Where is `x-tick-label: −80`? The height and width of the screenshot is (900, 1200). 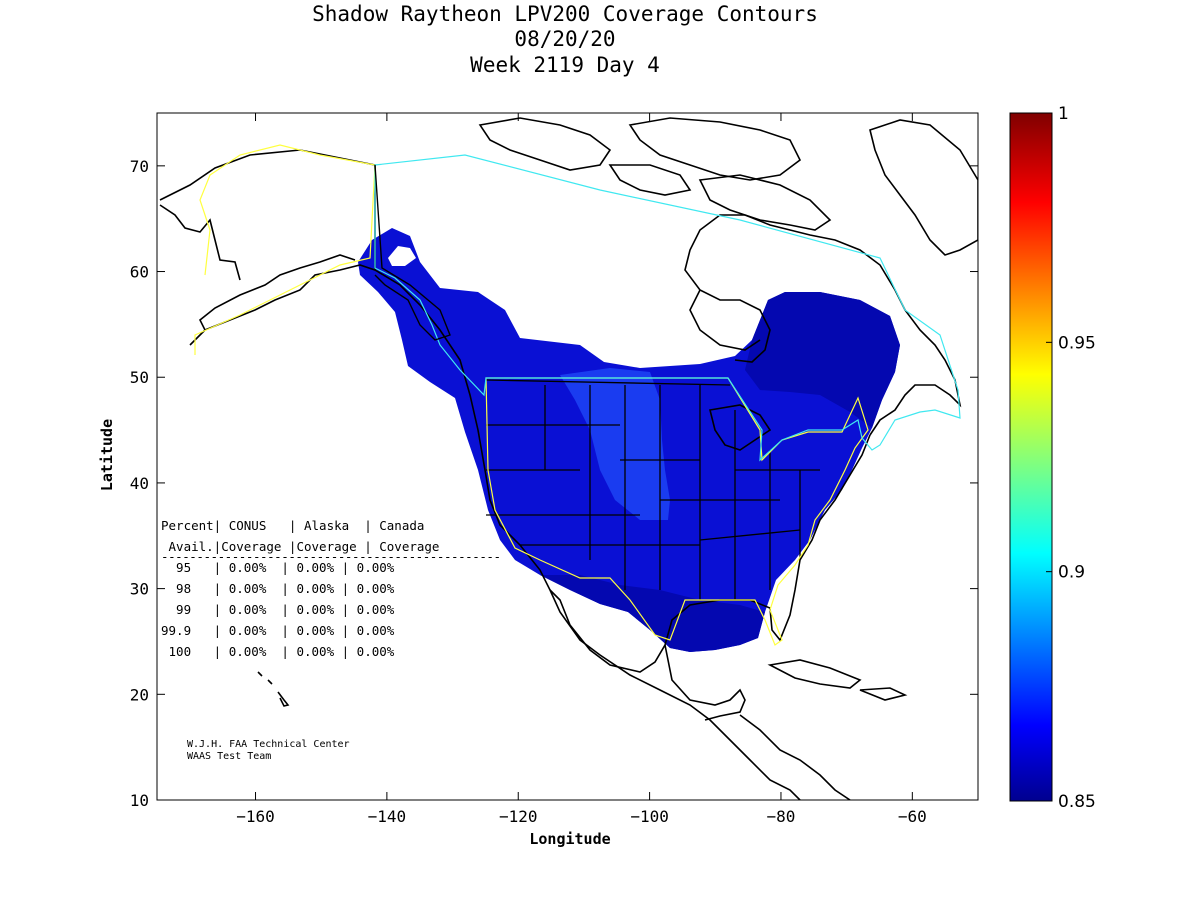 x-tick-label: −80 is located at coordinates (781, 816).